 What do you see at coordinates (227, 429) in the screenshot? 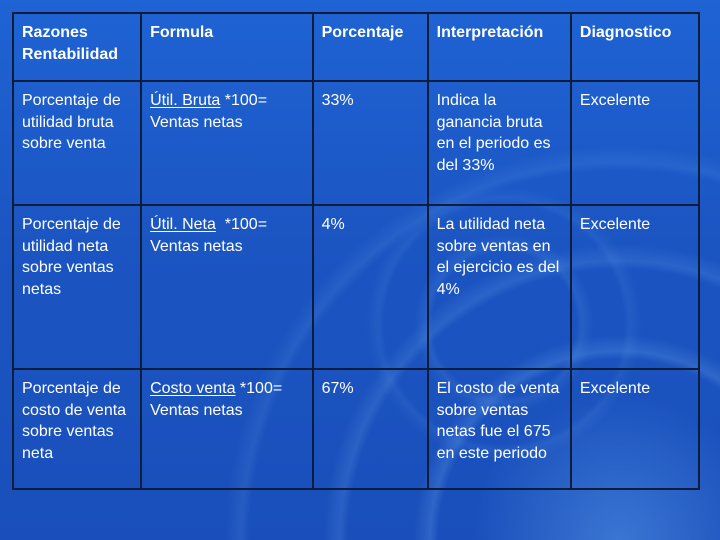
I see `formula-cell: Costo venta *100= Ventas netas` at bounding box center [227, 429].